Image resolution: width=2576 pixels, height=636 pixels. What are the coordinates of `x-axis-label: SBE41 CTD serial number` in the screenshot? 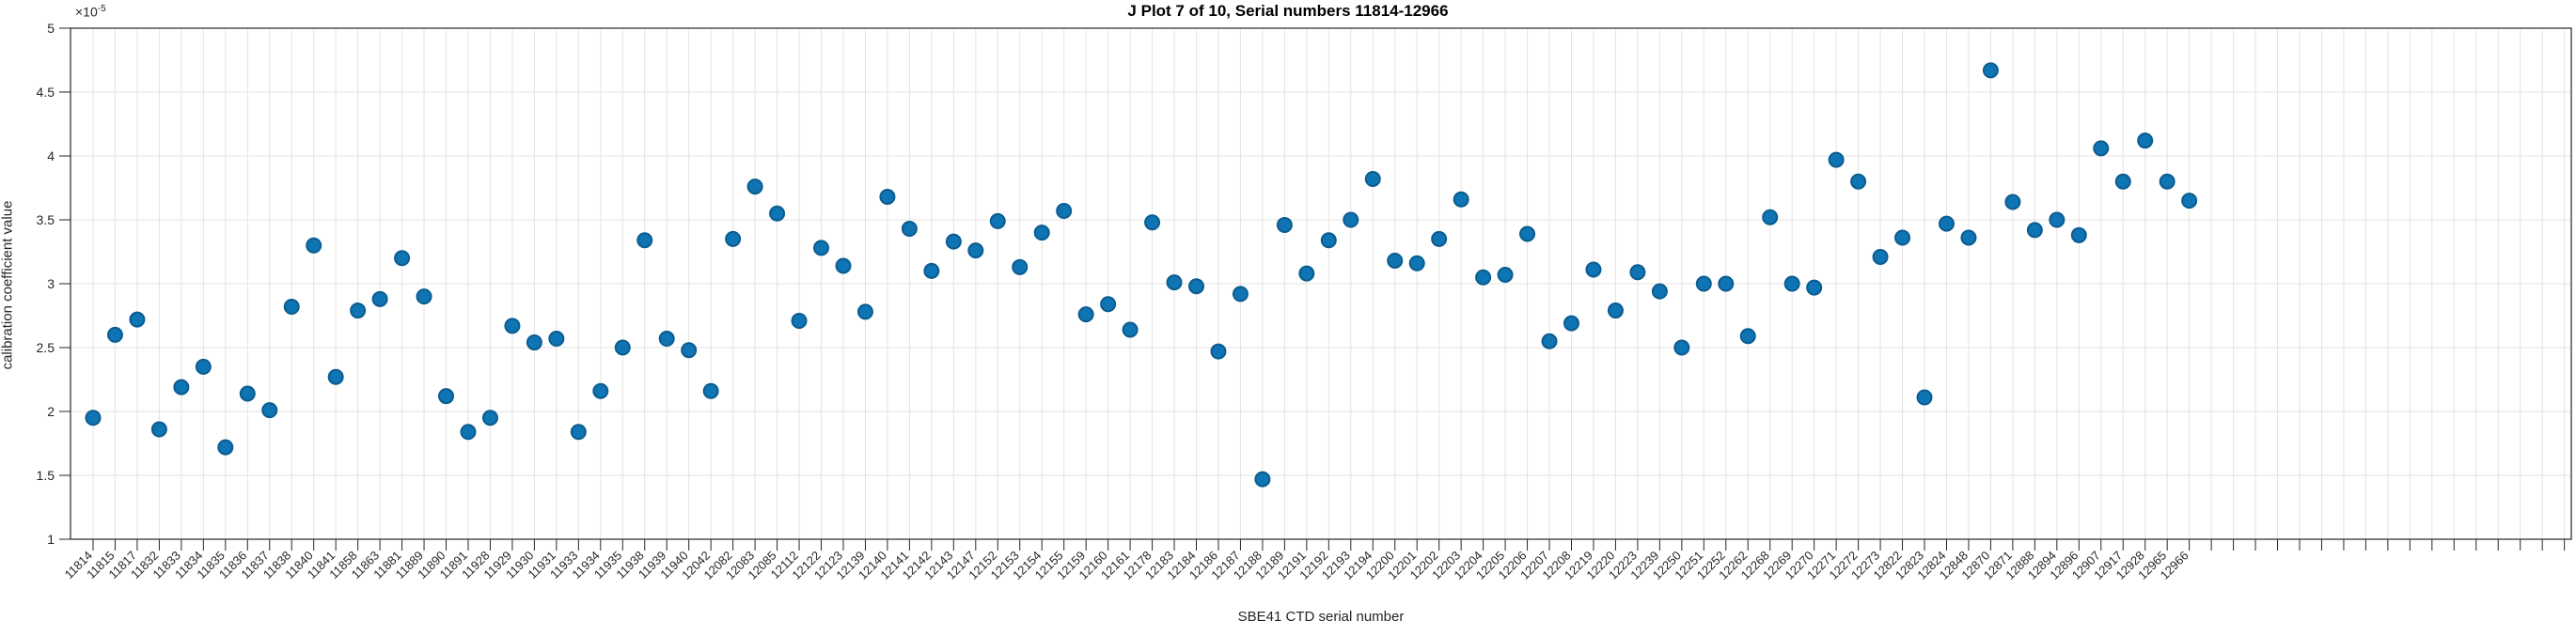 It's located at (1321, 617).